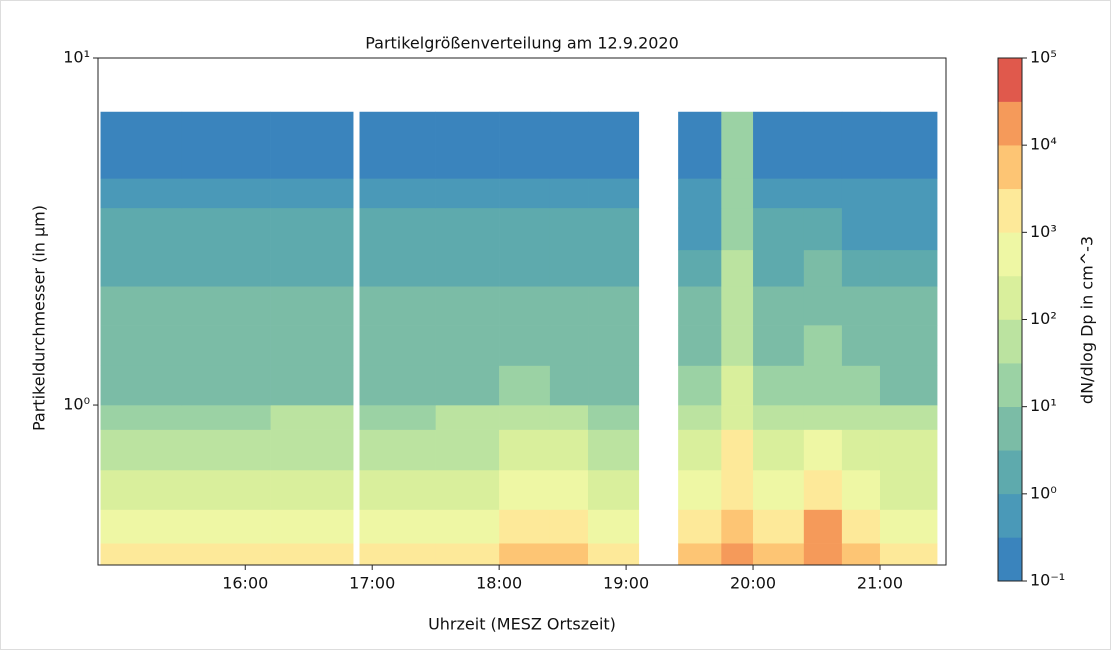 Image resolution: width=1111 pixels, height=654 pixels. Describe the element at coordinates (372, 583) in the screenshot. I see `x-tick-label: 17:00` at that location.